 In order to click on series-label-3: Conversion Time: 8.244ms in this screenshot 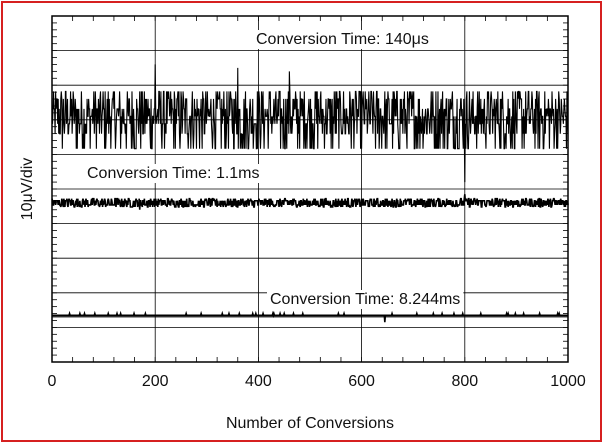, I will do `click(365, 299)`.